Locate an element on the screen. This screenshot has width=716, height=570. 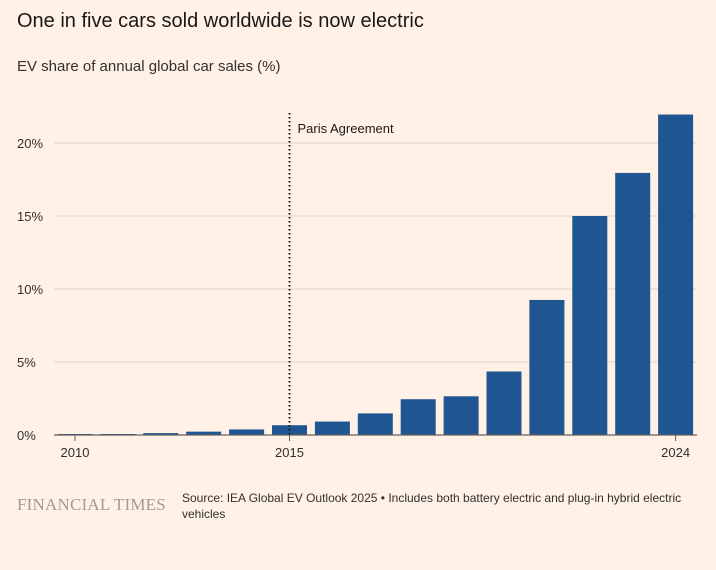
y-tick-label: 15% is located at coordinates (30, 216).